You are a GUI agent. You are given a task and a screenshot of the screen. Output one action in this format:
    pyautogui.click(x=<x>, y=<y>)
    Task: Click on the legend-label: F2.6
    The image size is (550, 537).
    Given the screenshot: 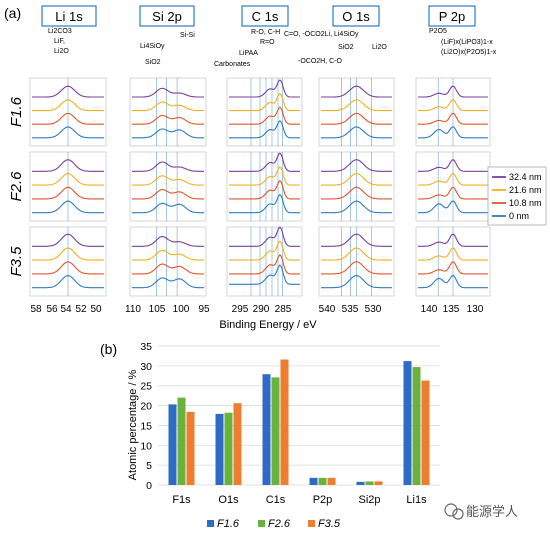 What is the action you would take?
    pyautogui.click(x=279, y=524)
    